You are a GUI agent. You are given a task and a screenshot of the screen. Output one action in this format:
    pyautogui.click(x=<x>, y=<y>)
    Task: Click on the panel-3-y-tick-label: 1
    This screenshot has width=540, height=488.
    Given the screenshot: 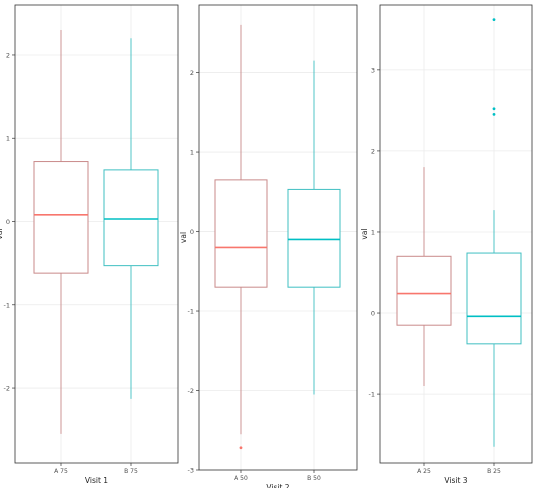 What is the action you would take?
    pyautogui.click(x=373, y=232)
    